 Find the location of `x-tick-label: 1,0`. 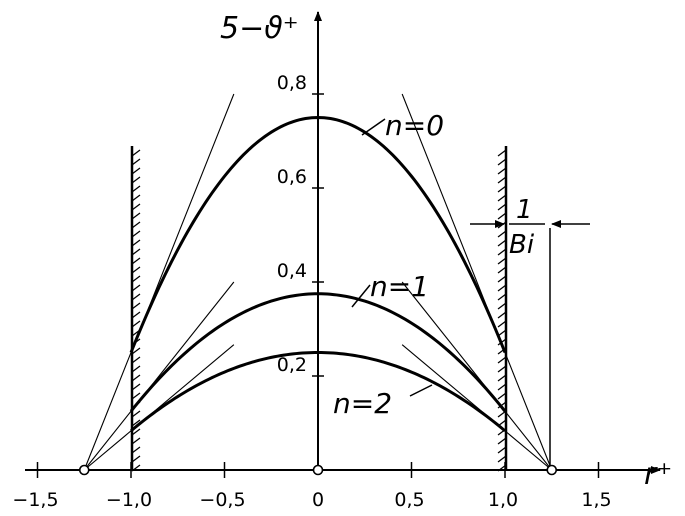

x-tick-label: 1,0 is located at coordinates (503, 500).